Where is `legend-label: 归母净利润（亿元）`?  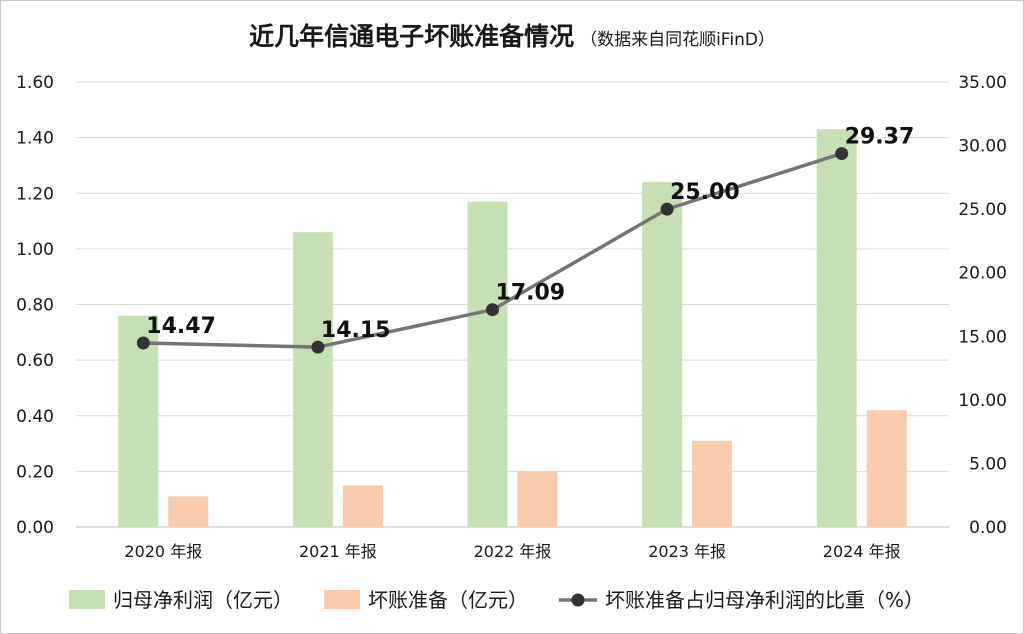
legend-label: 归母净利润（亿元） is located at coordinates (203, 600).